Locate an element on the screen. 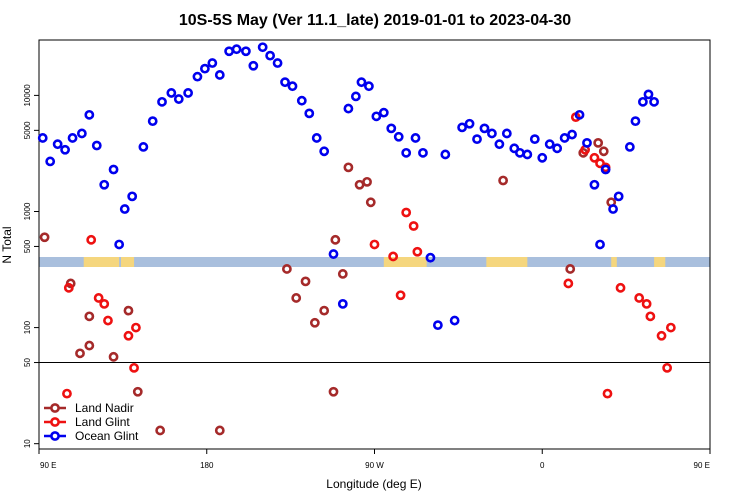  y-tick-label: 5000 is located at coordinates (27, 130).